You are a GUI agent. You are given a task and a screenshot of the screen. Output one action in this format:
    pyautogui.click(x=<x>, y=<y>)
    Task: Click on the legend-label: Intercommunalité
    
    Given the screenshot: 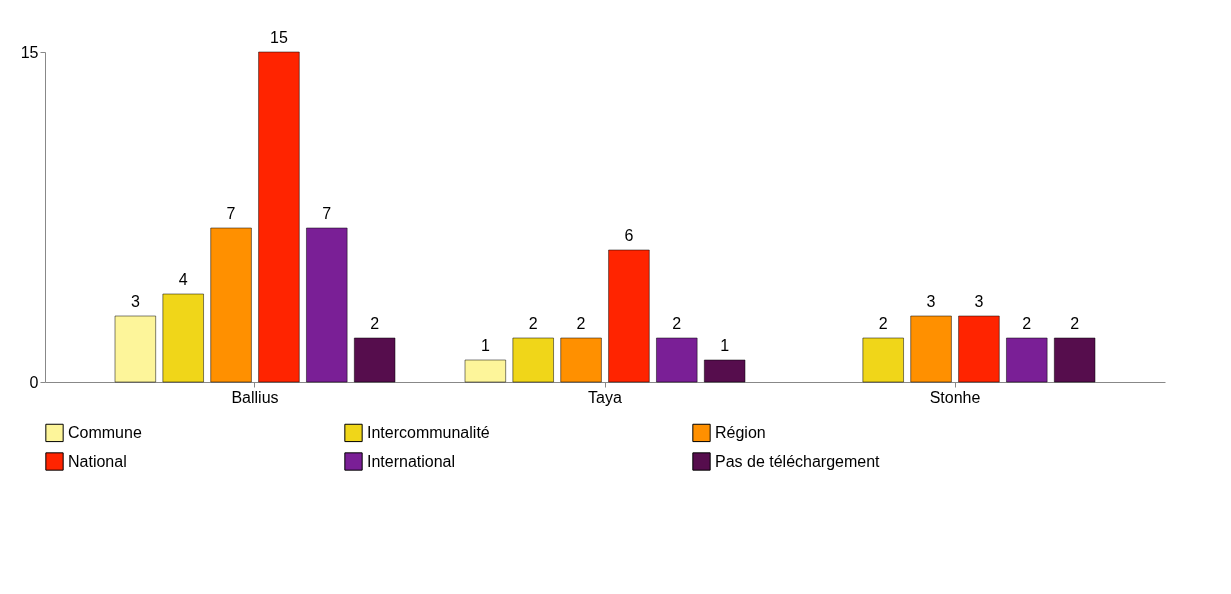 What is the action you would take?
    pyautogui.click(x=428, y=432)
    